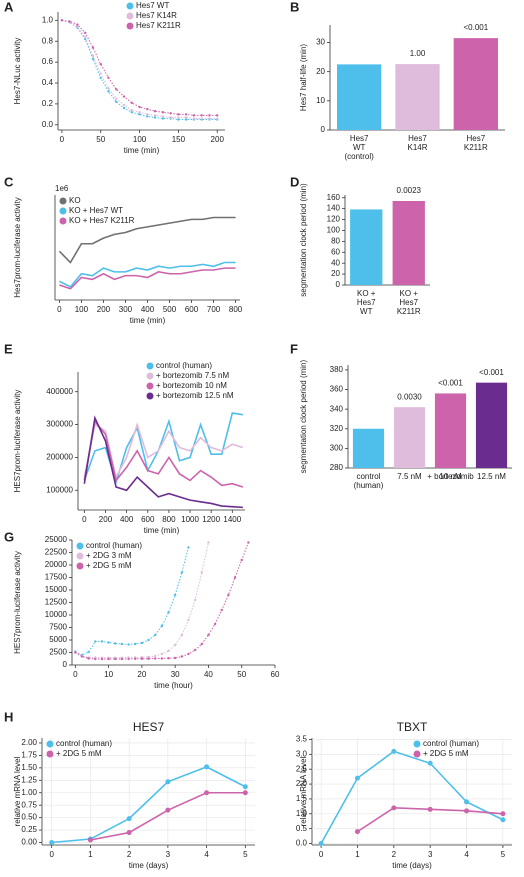 The height and width of the screenshot is (877, 524). I want to click on y-axis-label: relative mRNA level, so click(303, 791).